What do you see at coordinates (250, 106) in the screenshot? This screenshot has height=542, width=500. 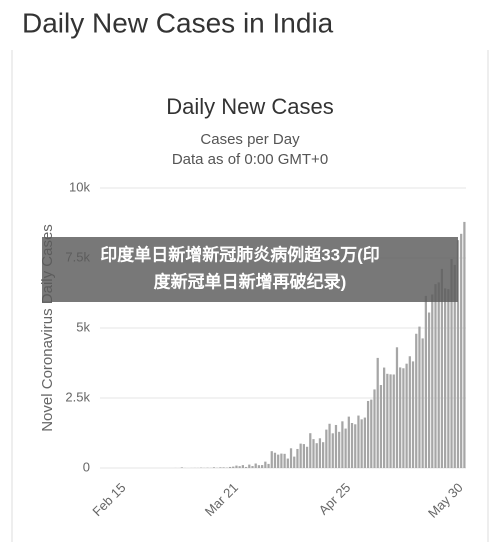 I see `chart-title: Daily New Cases` at bounding box center [250, 106].